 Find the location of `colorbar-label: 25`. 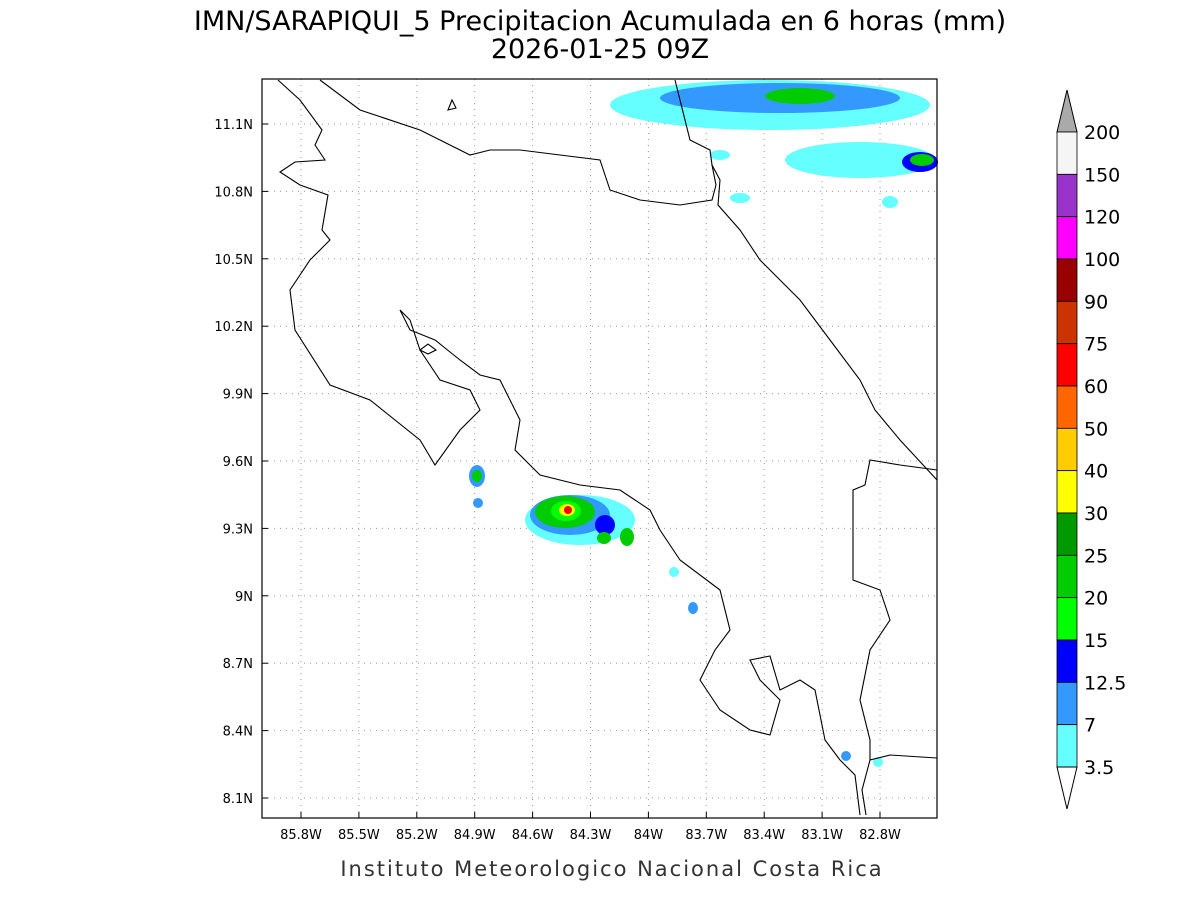

colorbar-label: 25 is located at coordinates (1096, 556).